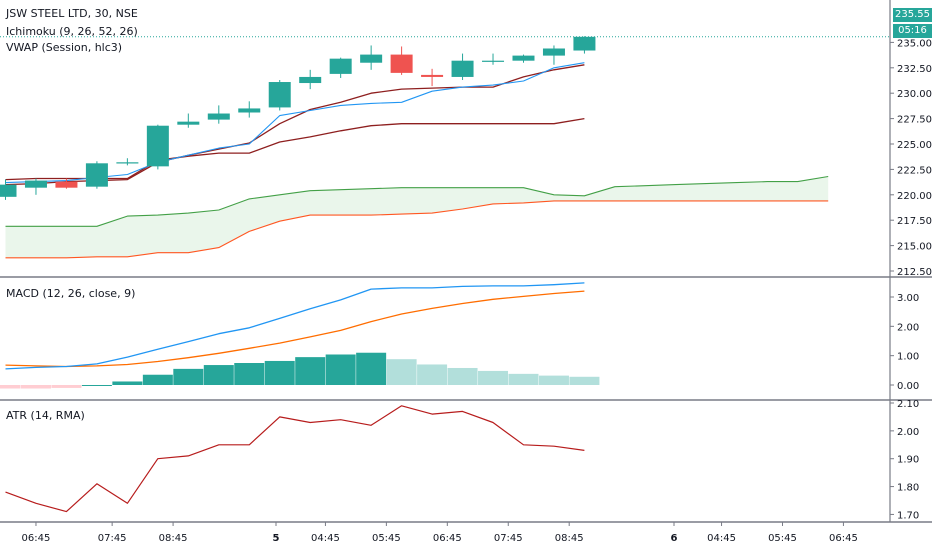 The height and width of the screenshot is (554, 932). I want to click on macd-title: MACD (12, 26, close, 9), so click(71, 293).